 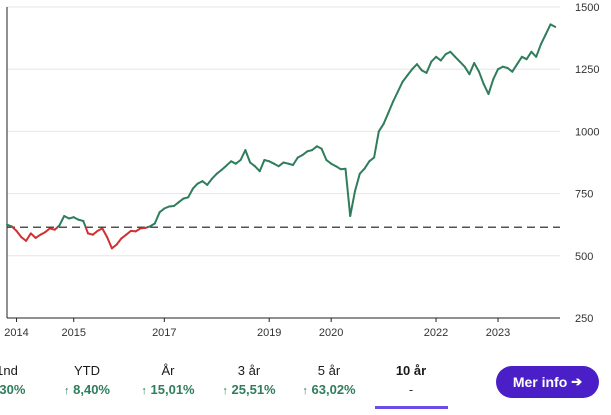 I want to click on period-label: 1nd, so click(x=9, y=370).